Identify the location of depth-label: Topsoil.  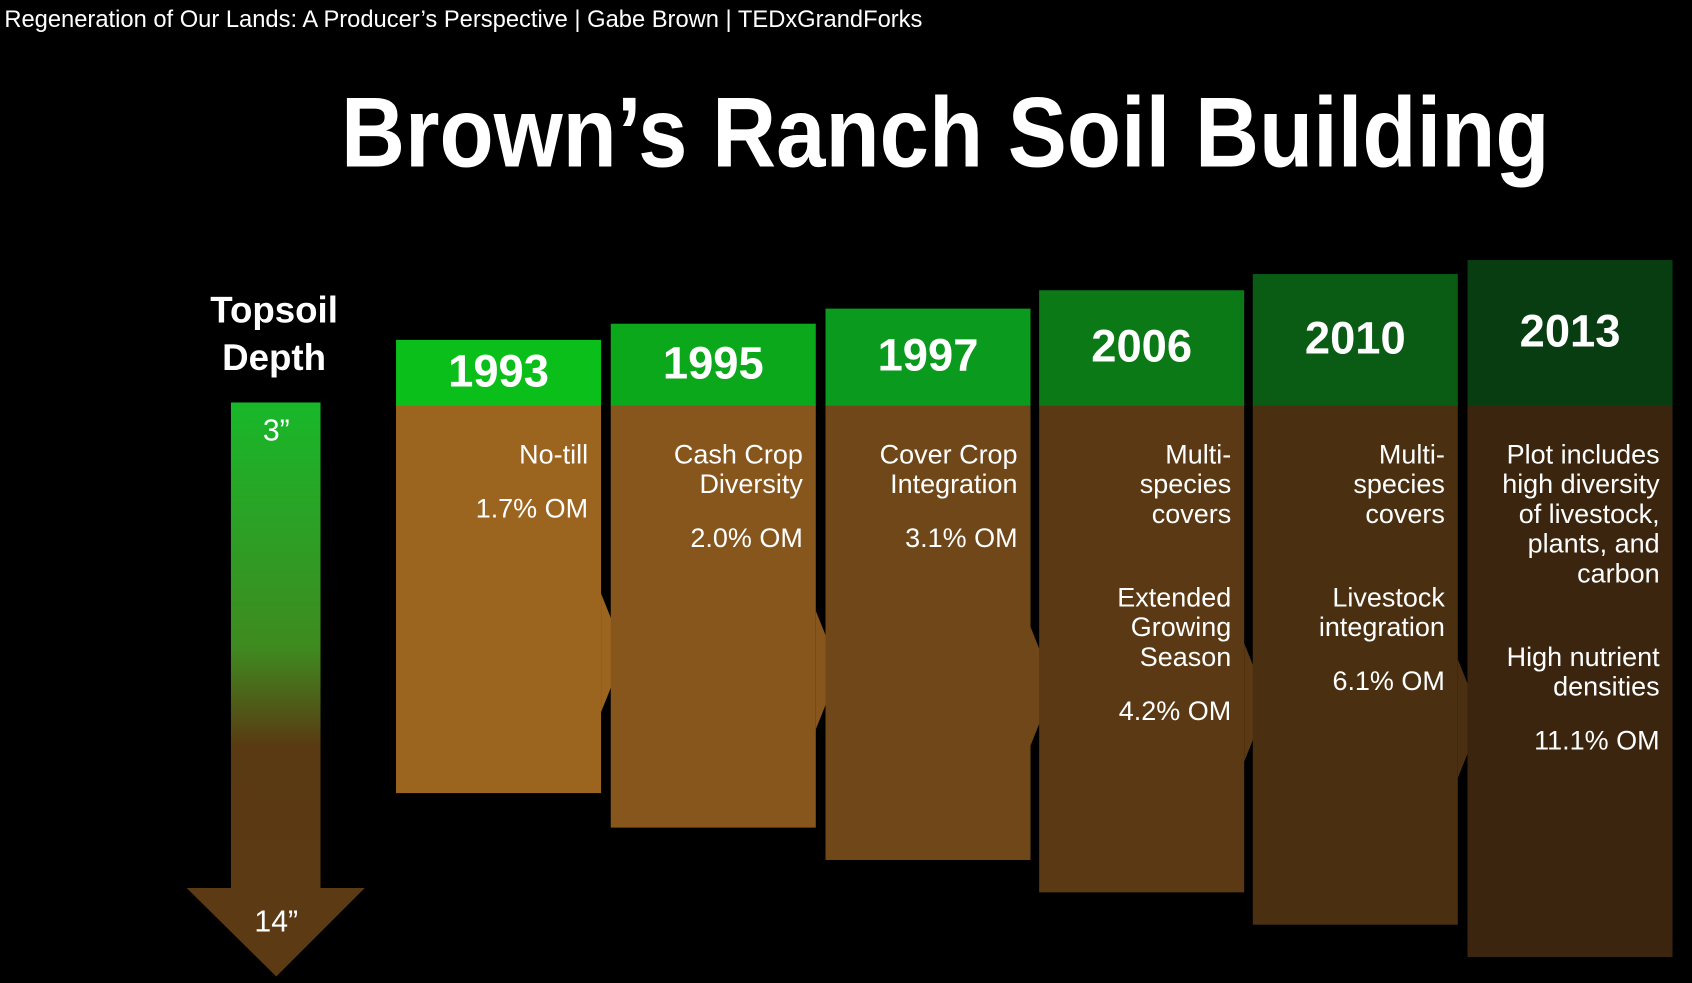
(274, 310).